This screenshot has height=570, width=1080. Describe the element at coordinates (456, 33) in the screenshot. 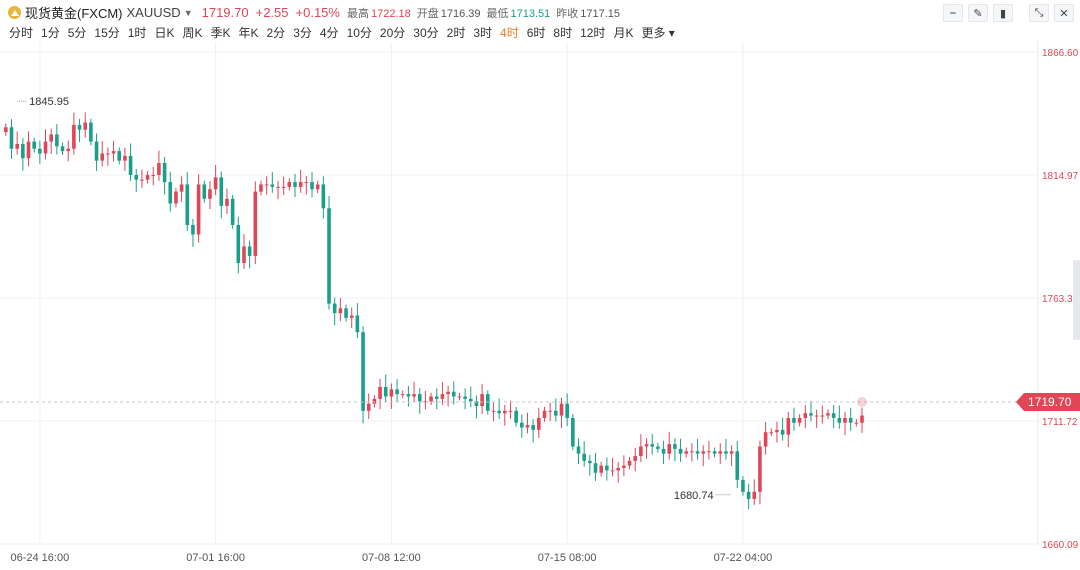

I see `interval-tab: 2时` at that location.